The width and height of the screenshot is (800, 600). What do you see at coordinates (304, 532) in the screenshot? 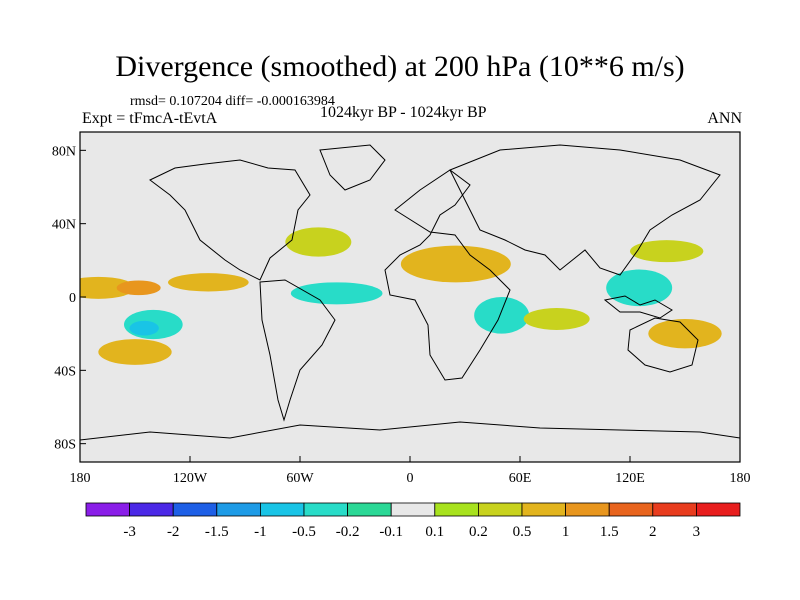
I see `colorbar-label: -0.5` at bounding box center [304, 532].